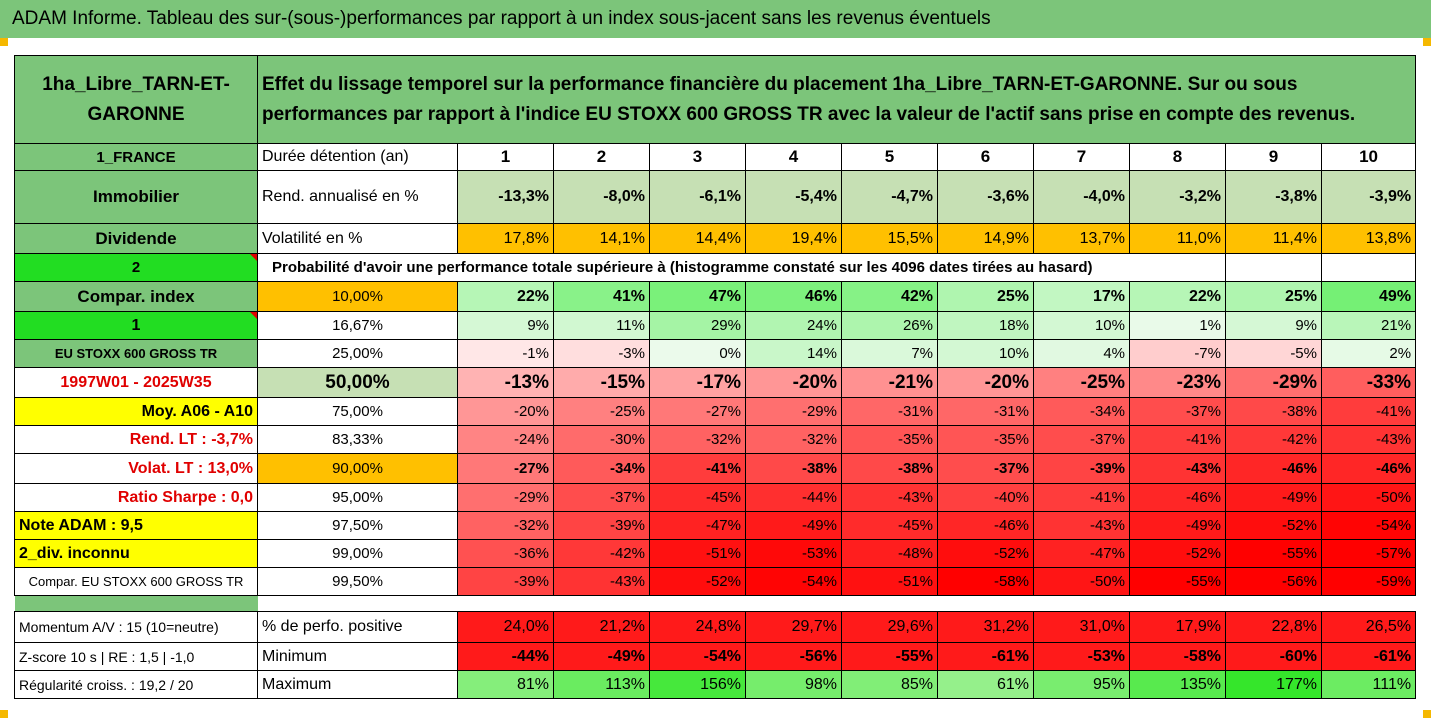 The image size is (1431, 718). I want to click on quantile-value: -25%, so click(1081, 382).